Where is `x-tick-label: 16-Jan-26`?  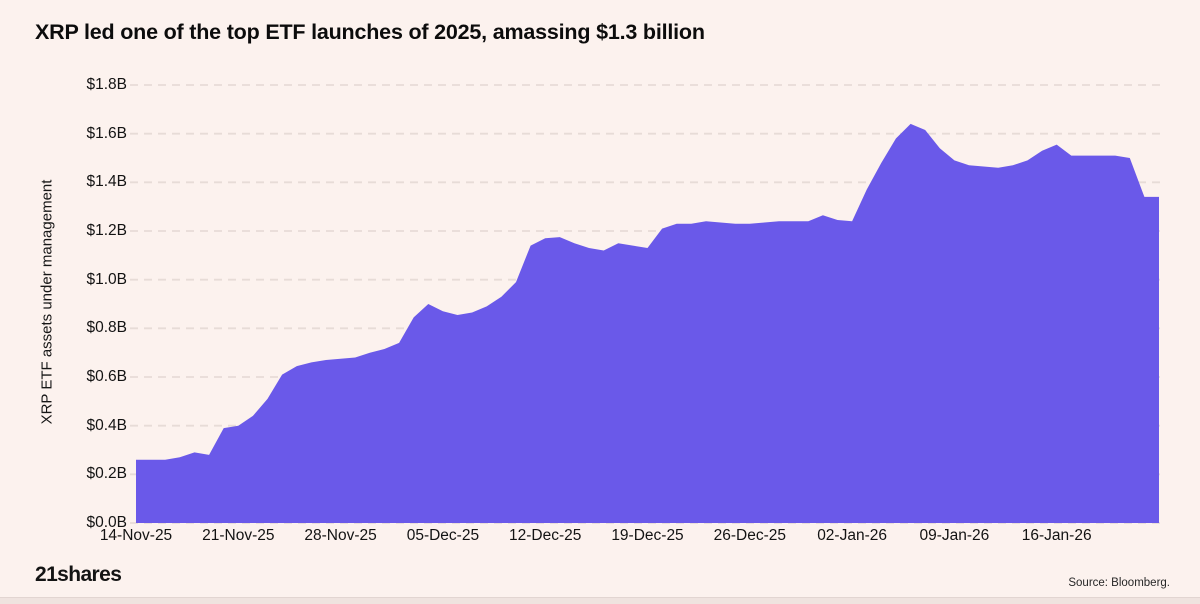 x-tick-label: 16-Jan-26 is located at coordinates (1056, 535).